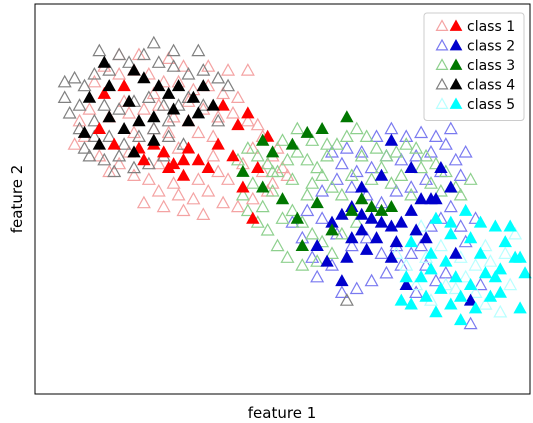  Describe the element at coordinates (491, 105) in the screenshot. I see `legend-label-5: class 5` at that location.